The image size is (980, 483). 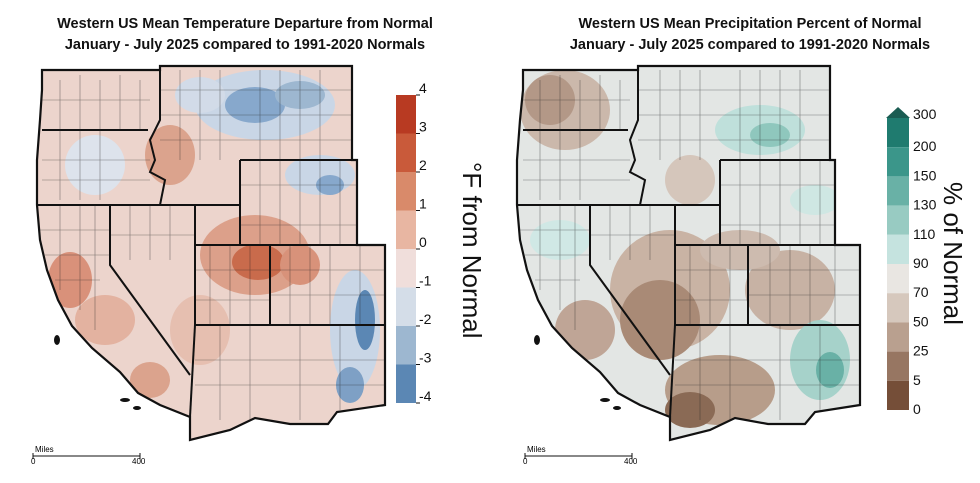 What do you see at coordinates (44, 449) in the screenshot?
I see `temperature-scale-label: Miles` at bounding box center [44, 449].